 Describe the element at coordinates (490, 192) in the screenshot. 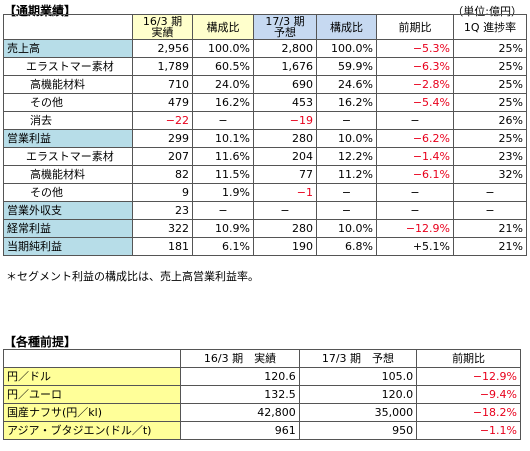

I see `cell-v6: −` at that location.